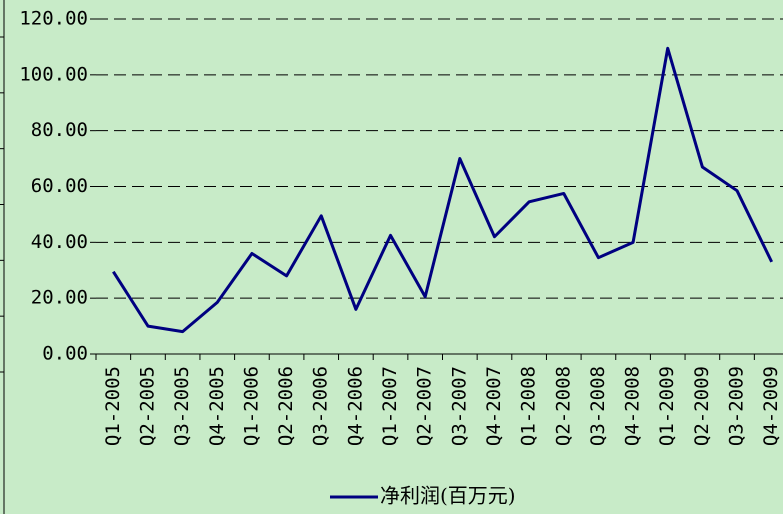 This screenshot has height=514, width=783. What do you see at coordinates (53, 19) in the screenshot?
I see `y-tick-label: 120.00` at bounding box center [53, 19].